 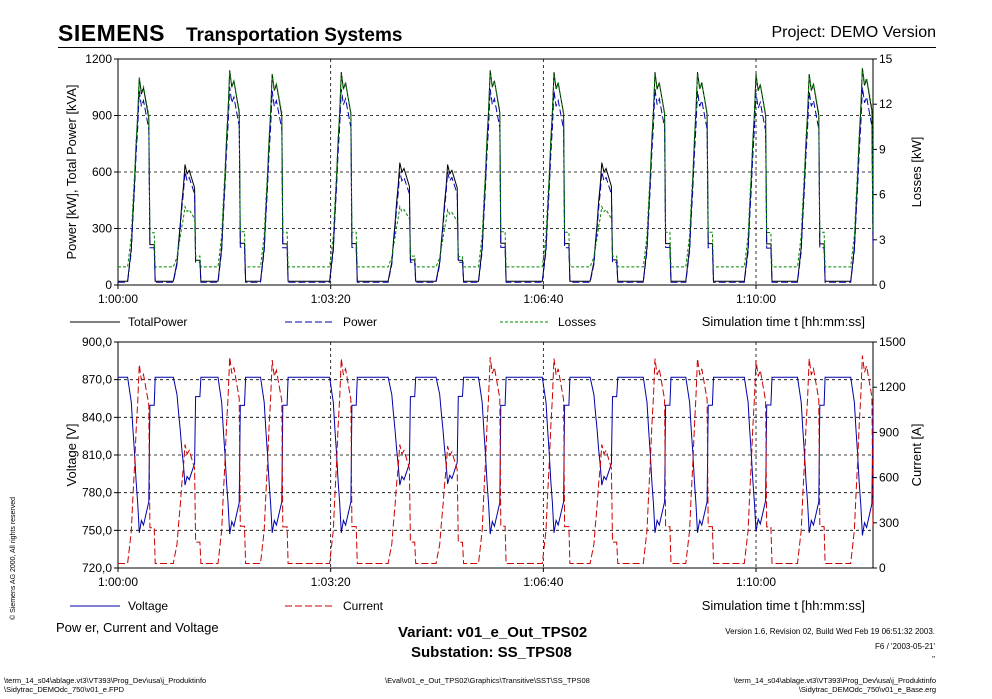 I want to click on y2-tick-label: 6, so click(x=882, y=195).